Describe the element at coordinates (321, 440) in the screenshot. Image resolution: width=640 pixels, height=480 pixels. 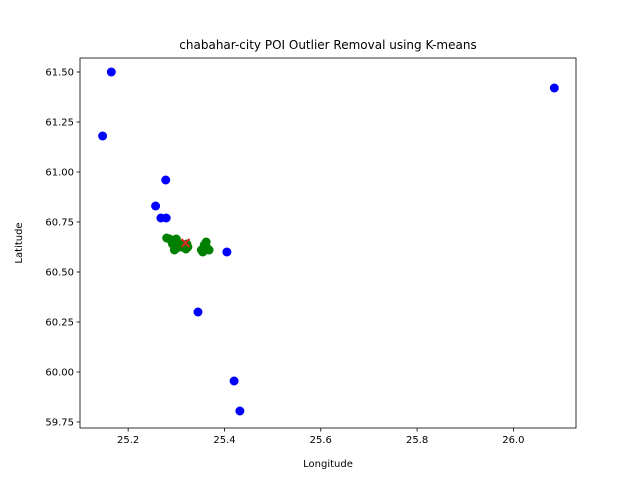
I see `x-tick-label: 25.6` at that location.